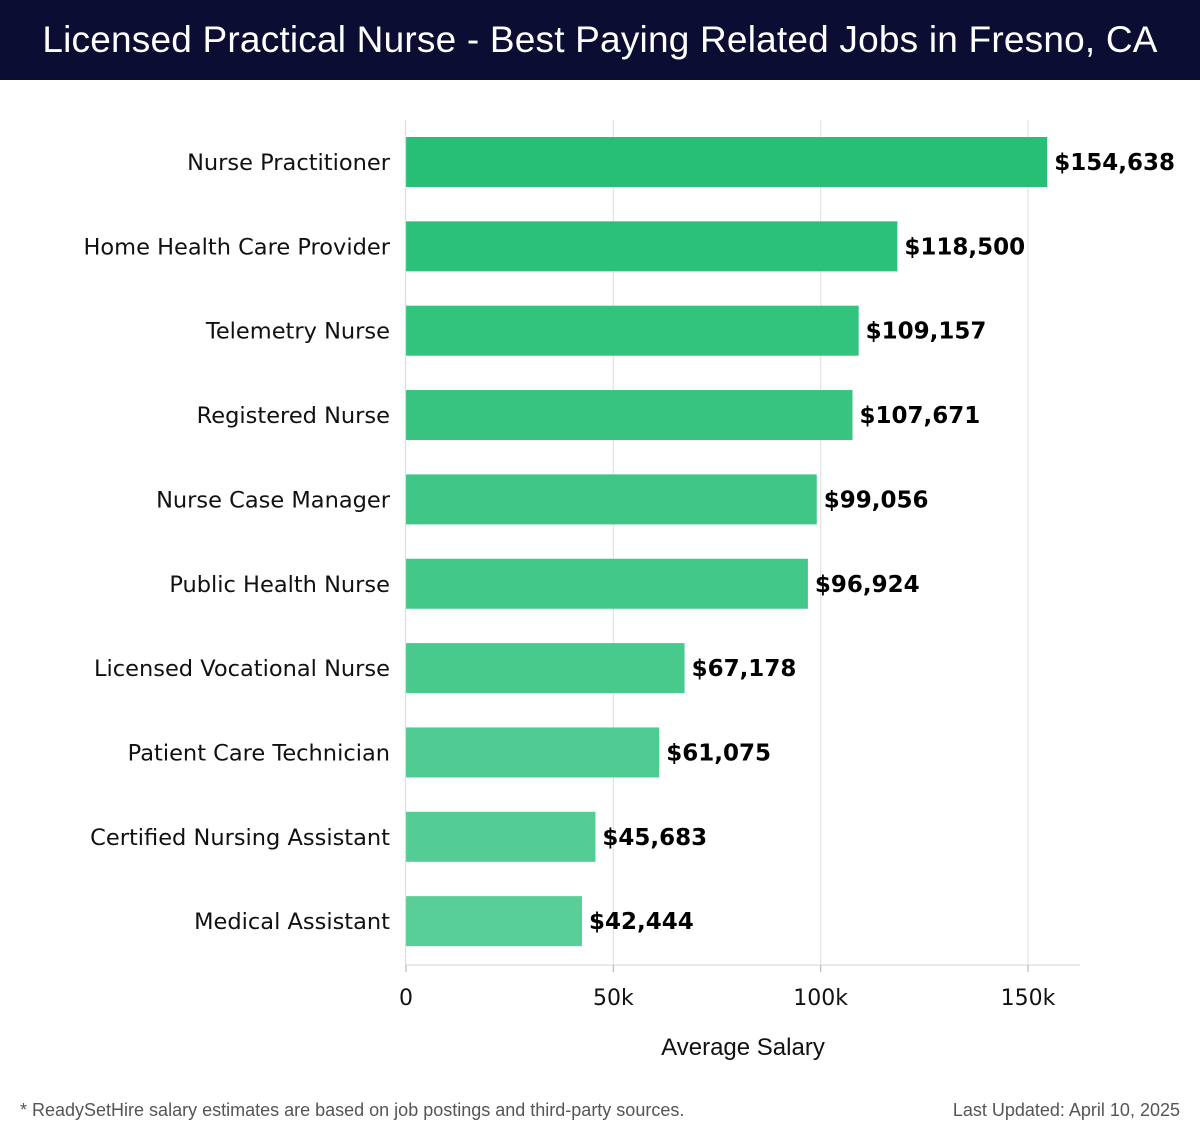 Image resolution: width=1200 pixels, height=1140 pixels. I want to click on category-label: Telemetry Nurse, so click(297, 332).